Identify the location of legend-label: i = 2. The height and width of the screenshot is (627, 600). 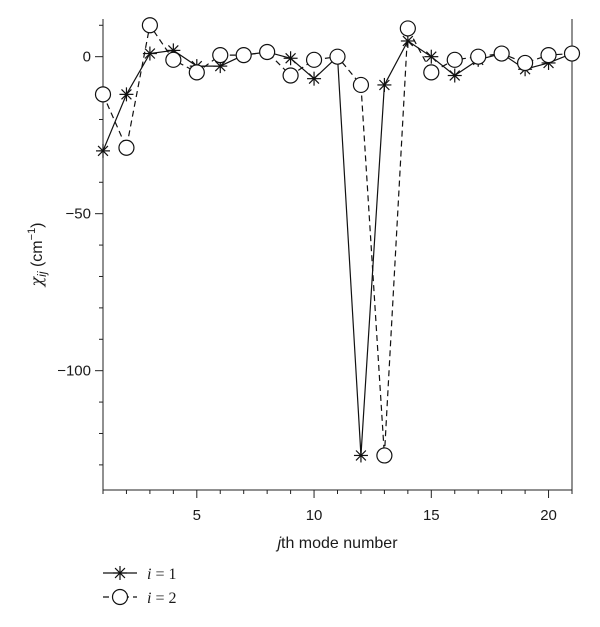
(161, 598).